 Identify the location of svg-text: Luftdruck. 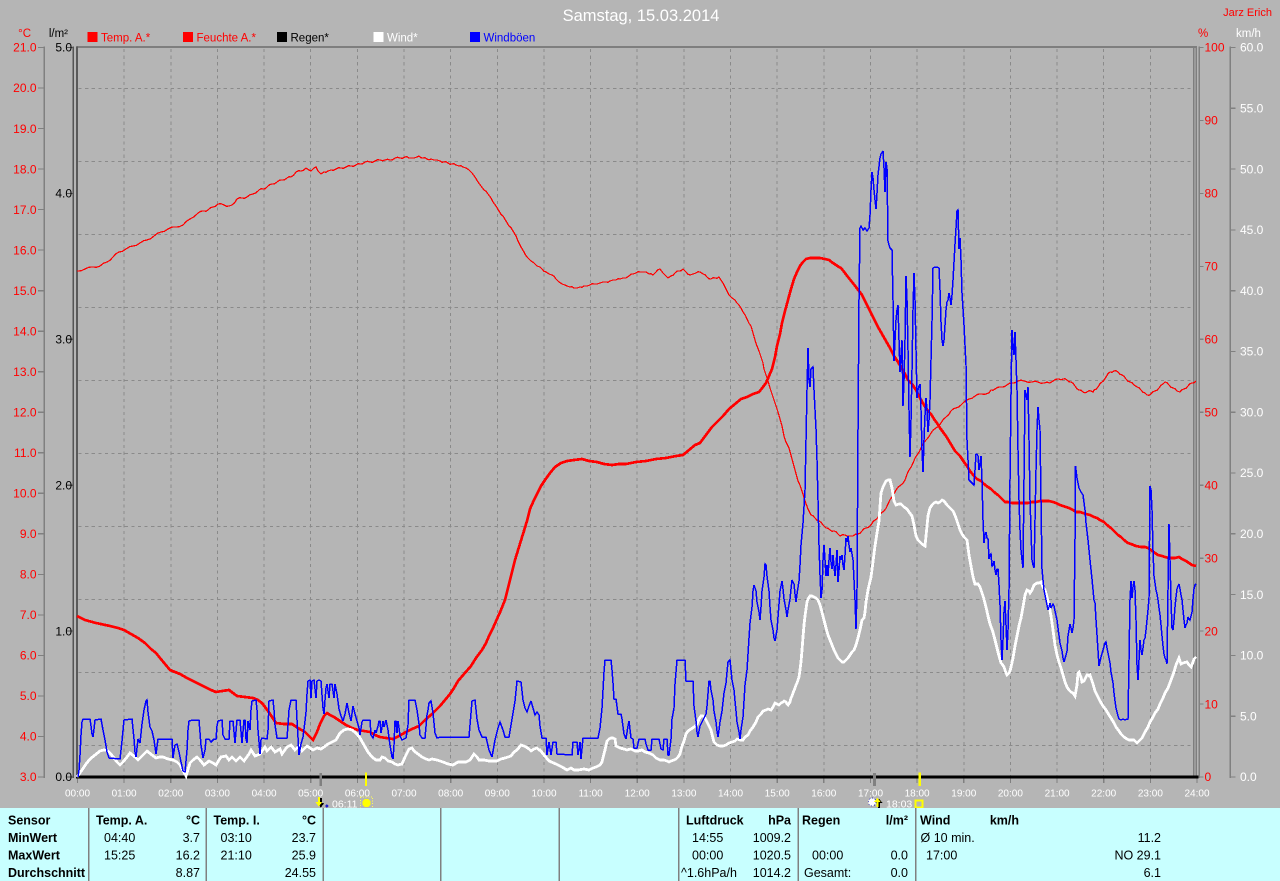
(715, 821).